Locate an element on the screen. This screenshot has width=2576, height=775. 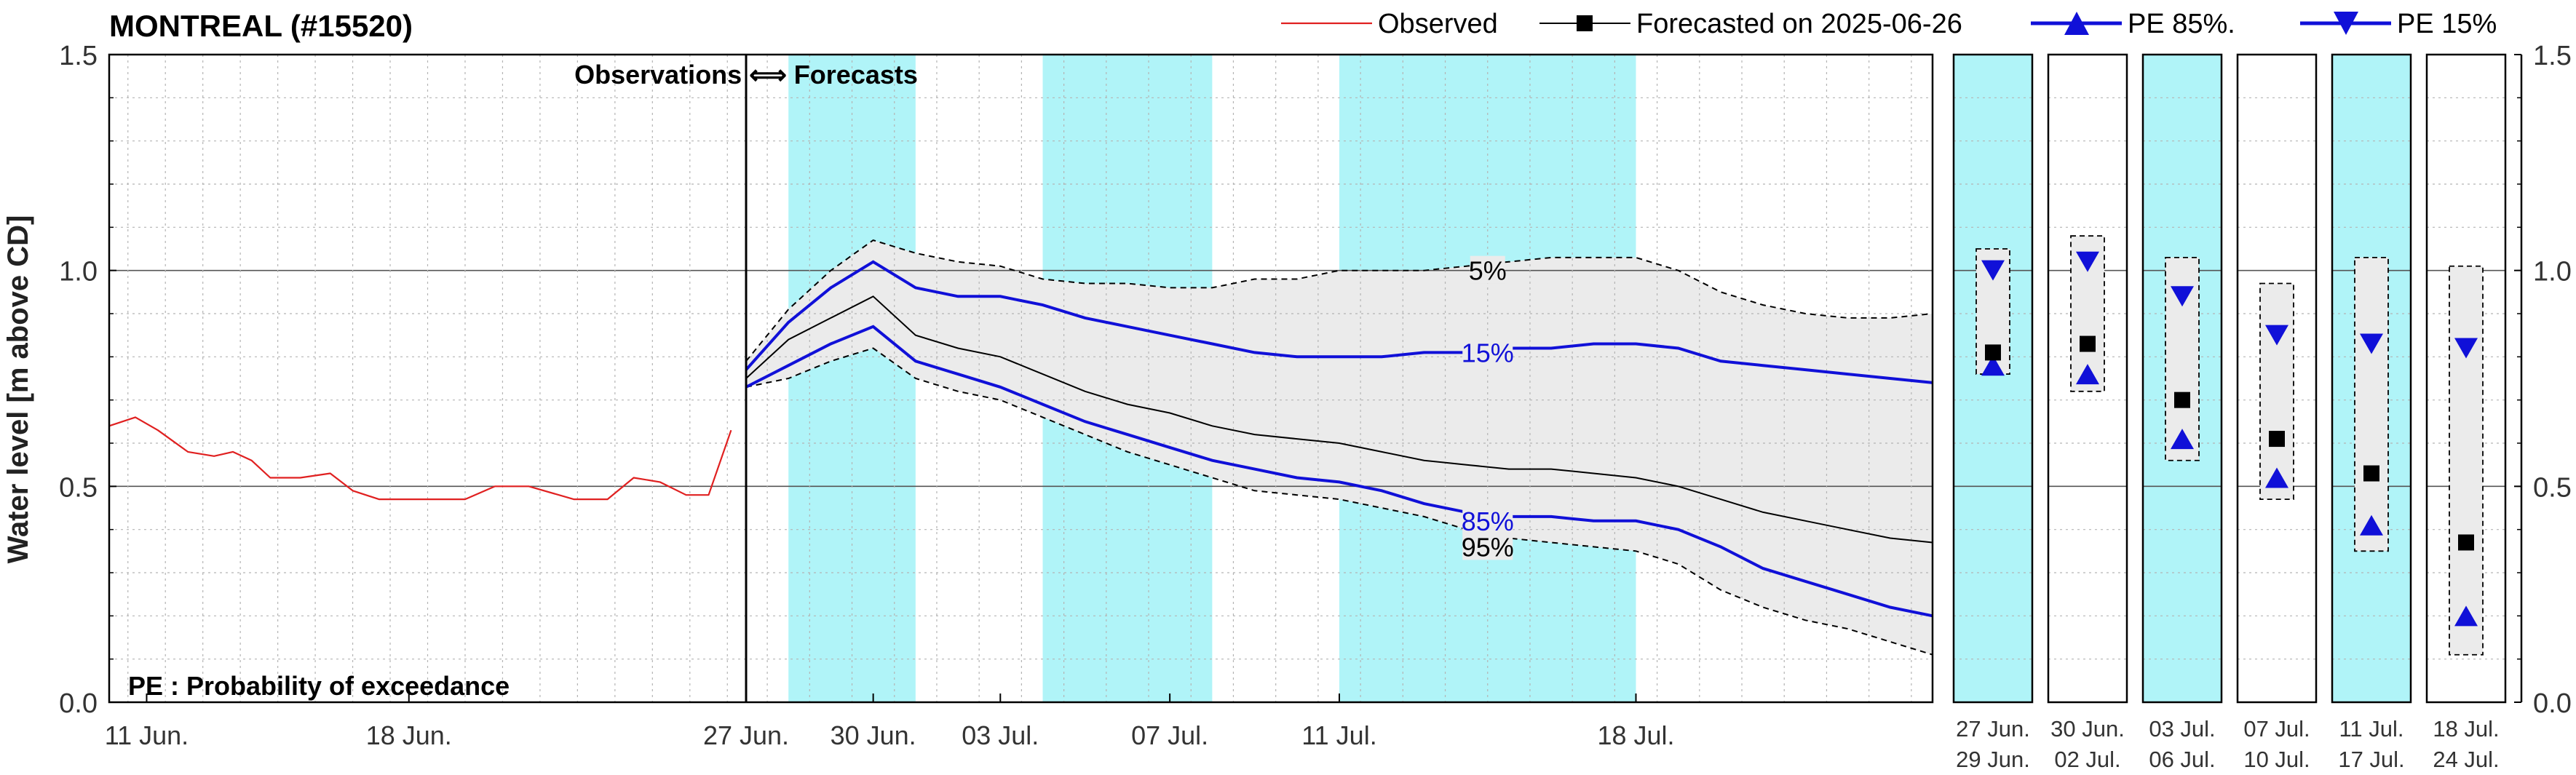
chart-title: MONTREAL (#15520) is located at coordinates (261, 26).